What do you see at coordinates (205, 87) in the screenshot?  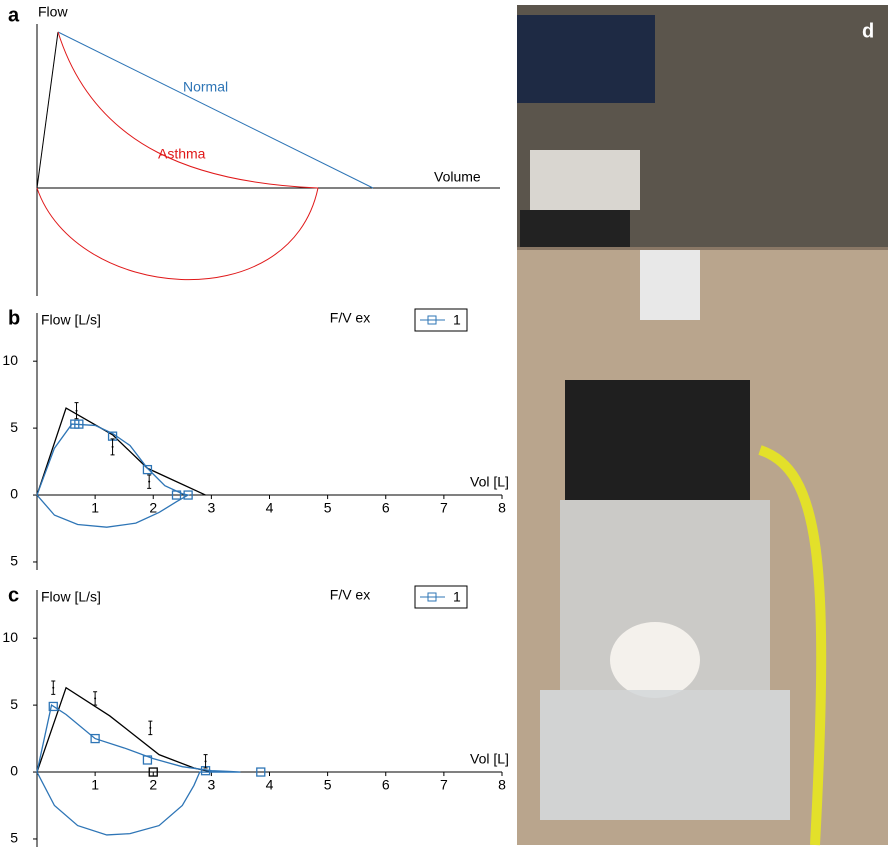 I see `normal-label: Normal` at bounding box center [205, 87].